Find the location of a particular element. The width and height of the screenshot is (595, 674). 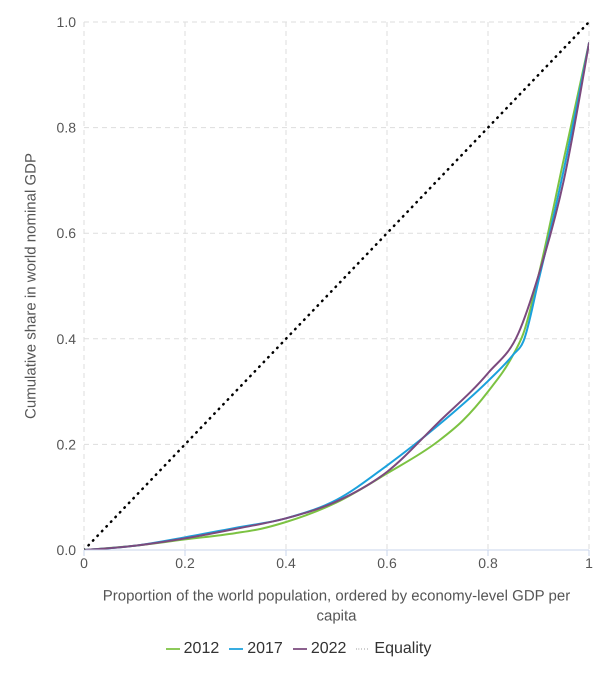

x-tick-label: 0.6 is located at coordinates (387, 562).